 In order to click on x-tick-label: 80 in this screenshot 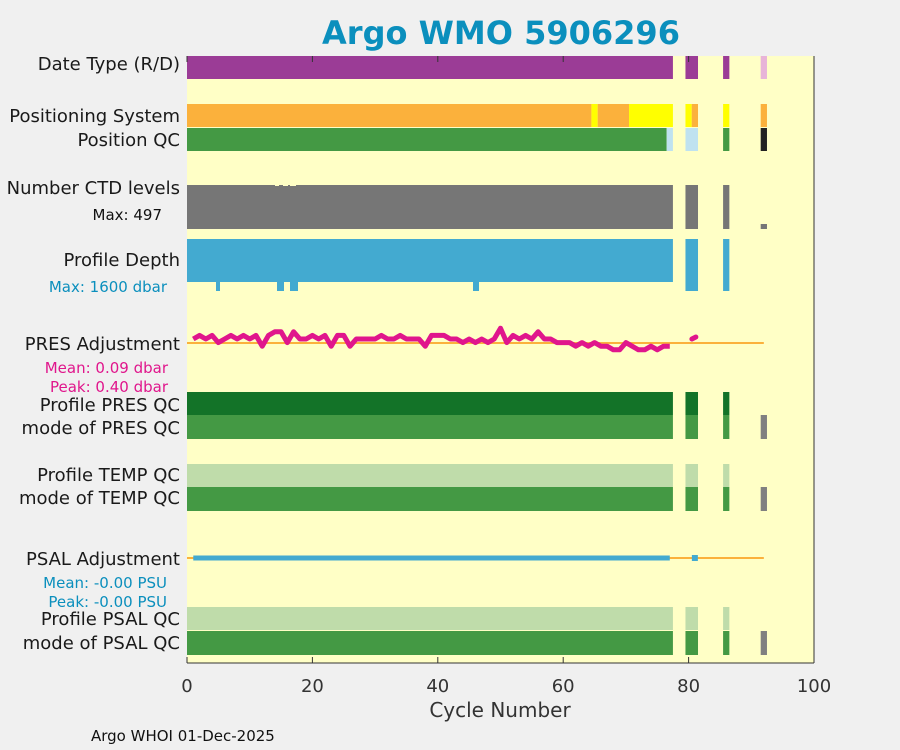, I will do `click(688, 686)`.